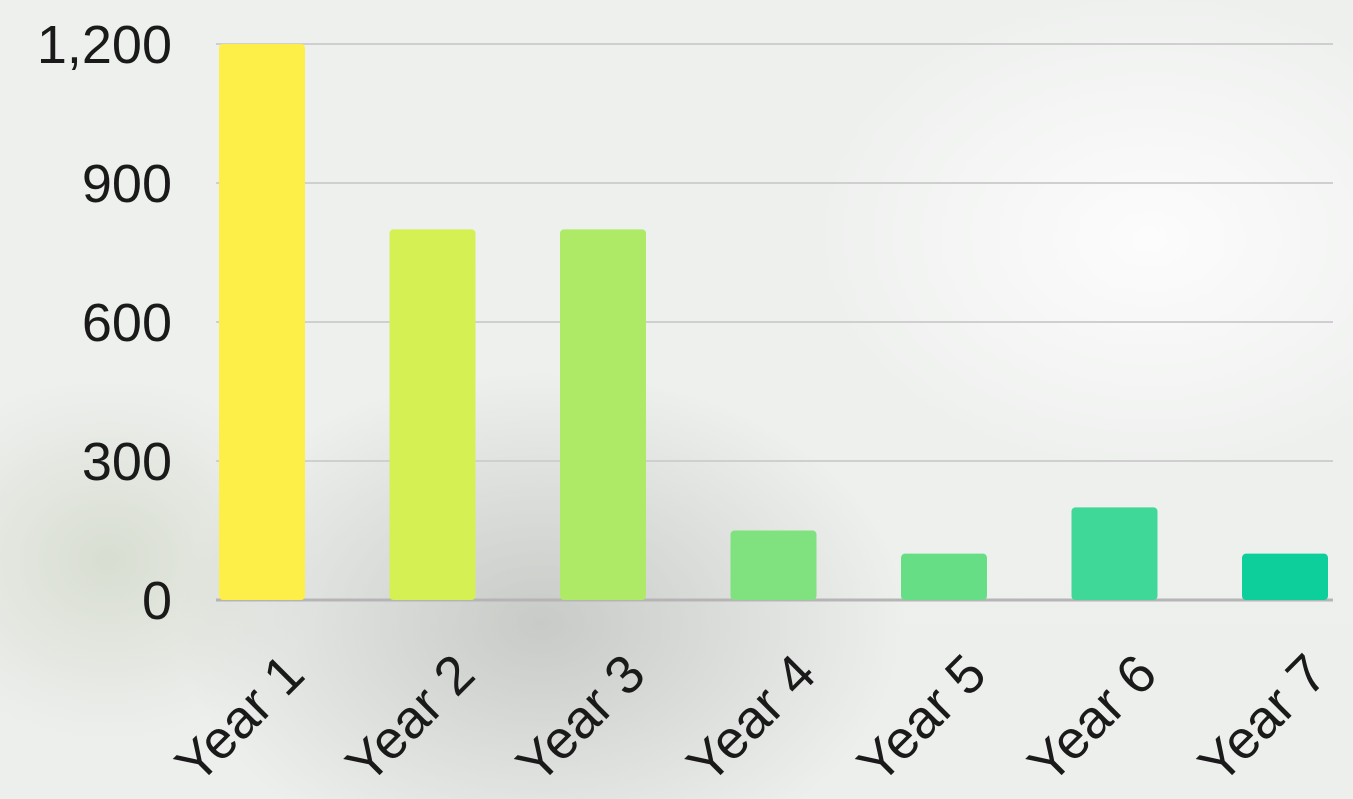 The width and height of the screenshot is (1353, 799). I want to click on y-axis-ticks: 0 300 600 900 1,200, so click(104, 323).